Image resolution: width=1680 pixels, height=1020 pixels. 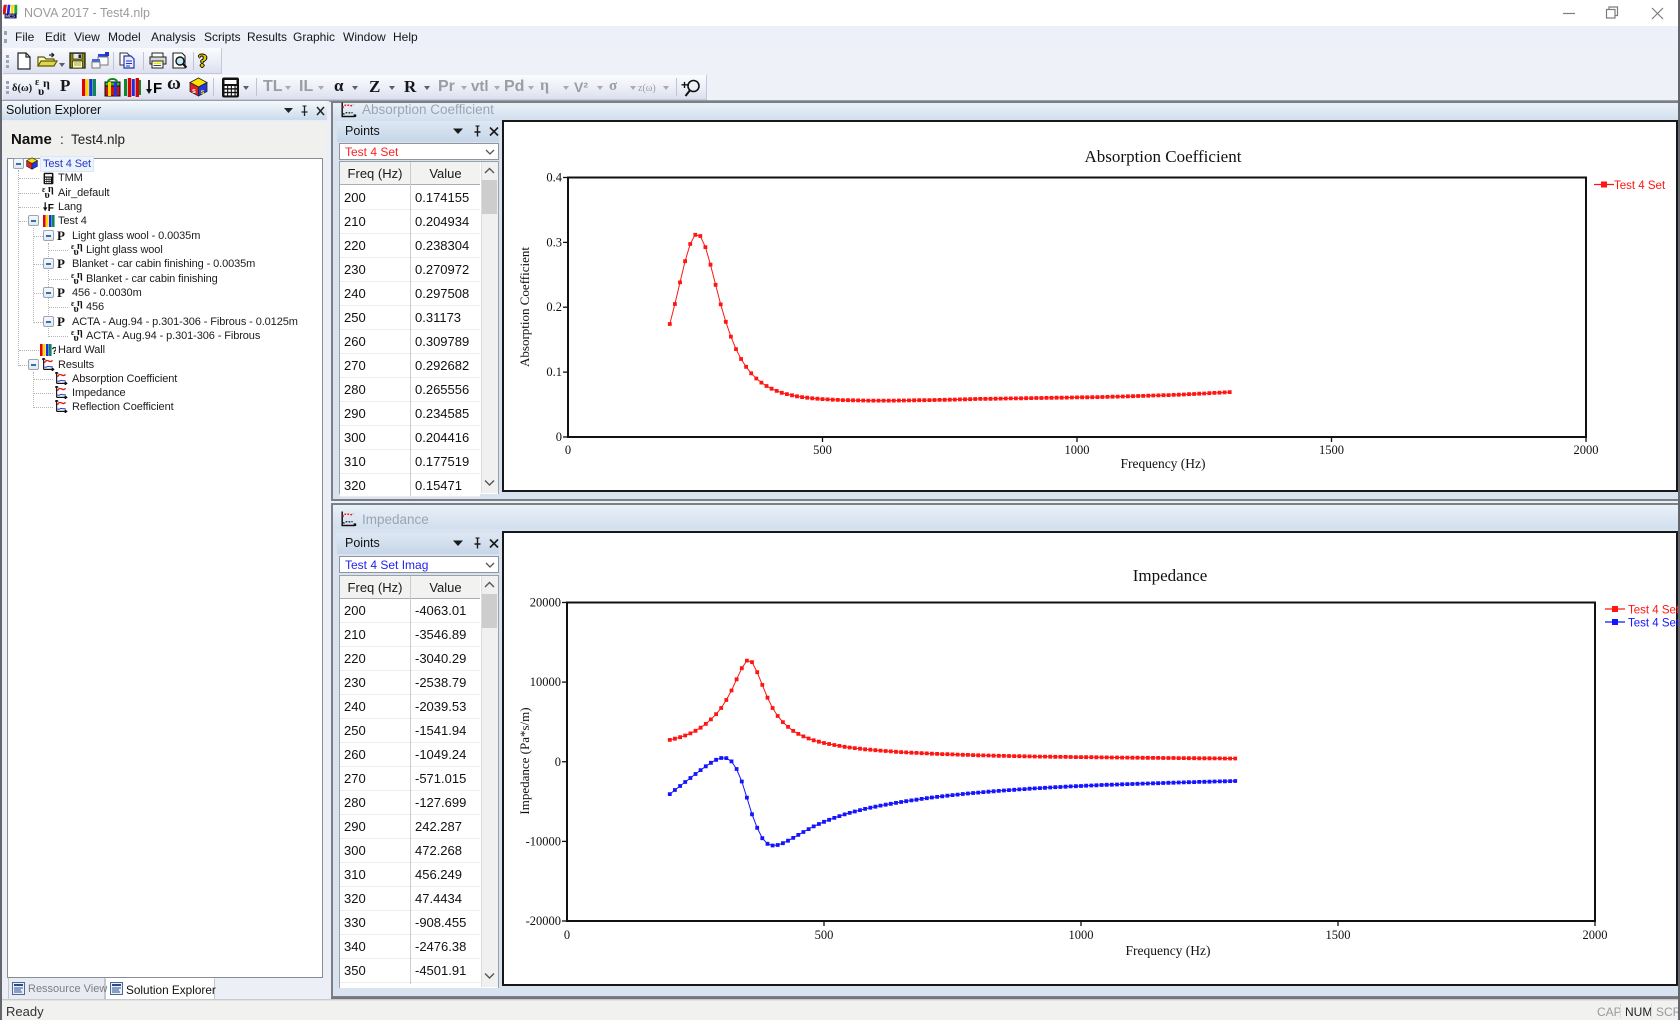 I want to click on svg-text: MES, so click(x=10, y=16).